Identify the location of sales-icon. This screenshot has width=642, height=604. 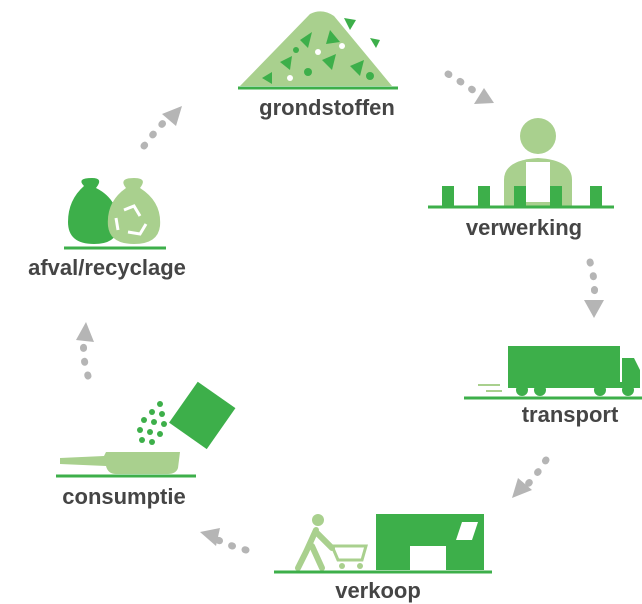
(383, 544).